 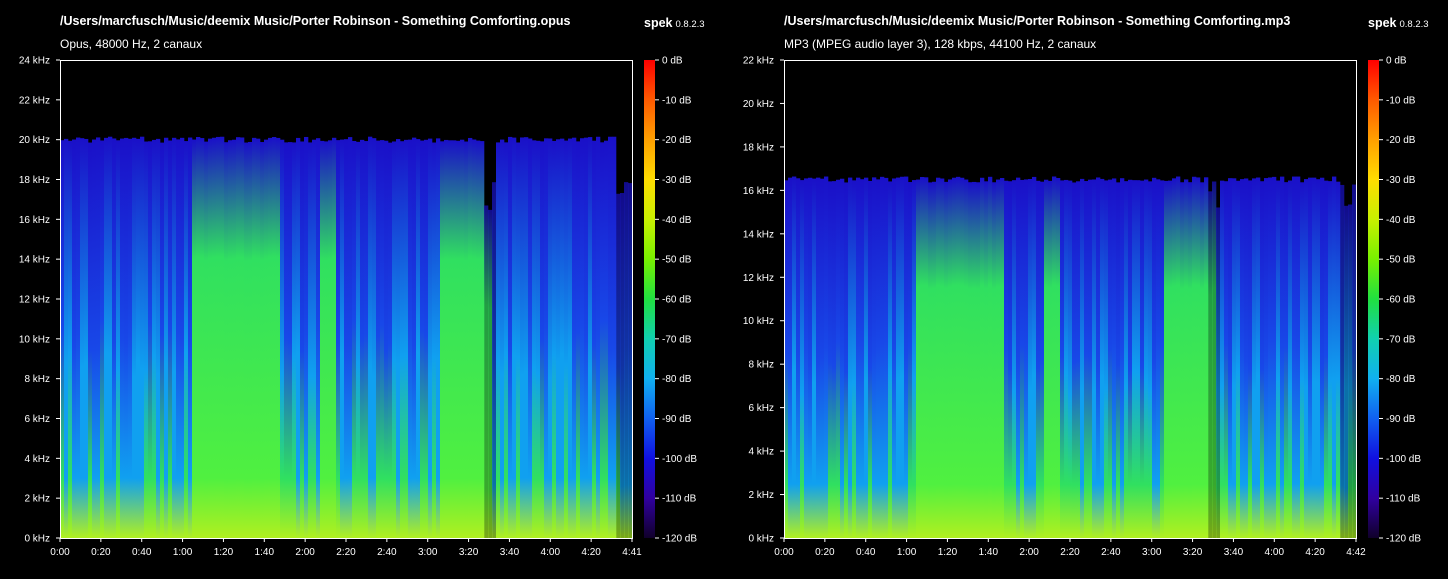 I want to click on spek-brand: spek 0.8.2.3, so click(x=1398, y=23).